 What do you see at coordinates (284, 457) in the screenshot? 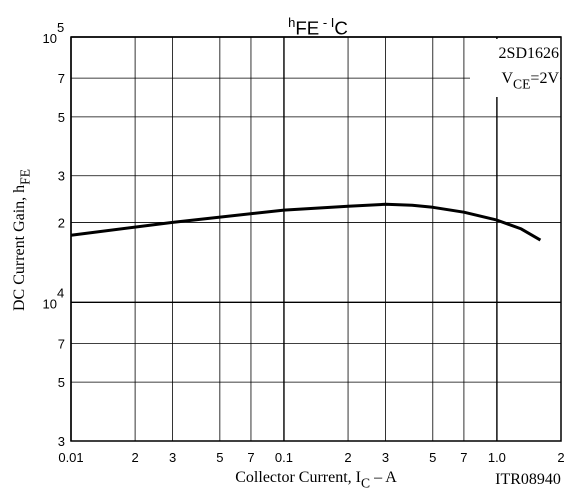
I see `x-tick-label: 0.1` at bounding box center [284, 457].